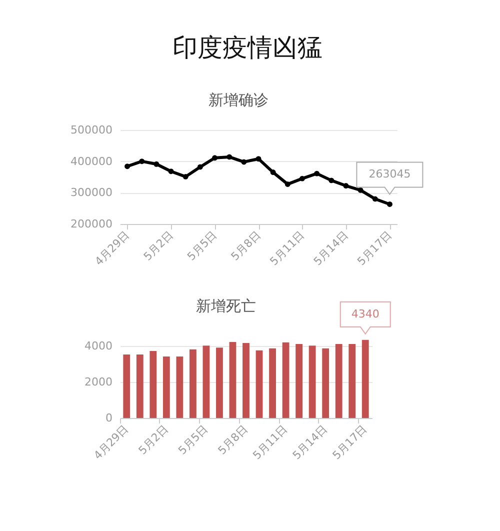  I want to click on y-tick-label: 0, so click(109, 418).